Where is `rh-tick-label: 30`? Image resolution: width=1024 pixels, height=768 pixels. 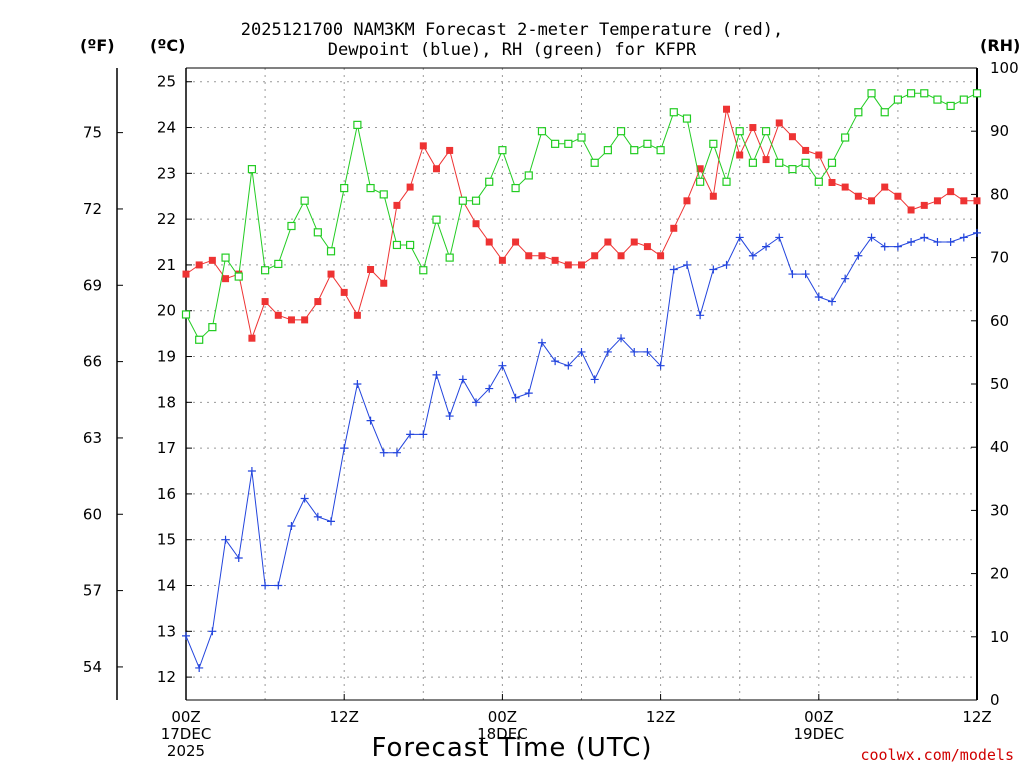
rh-tick-label: 30 is located at coordinates (999, 510).